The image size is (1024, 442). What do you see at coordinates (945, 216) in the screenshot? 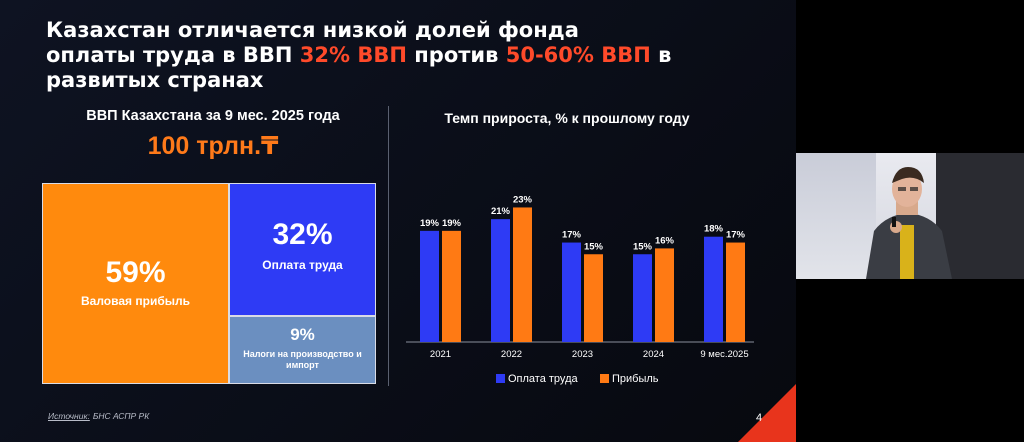
I see `speaker-figure` at bounding box center [945, 216].